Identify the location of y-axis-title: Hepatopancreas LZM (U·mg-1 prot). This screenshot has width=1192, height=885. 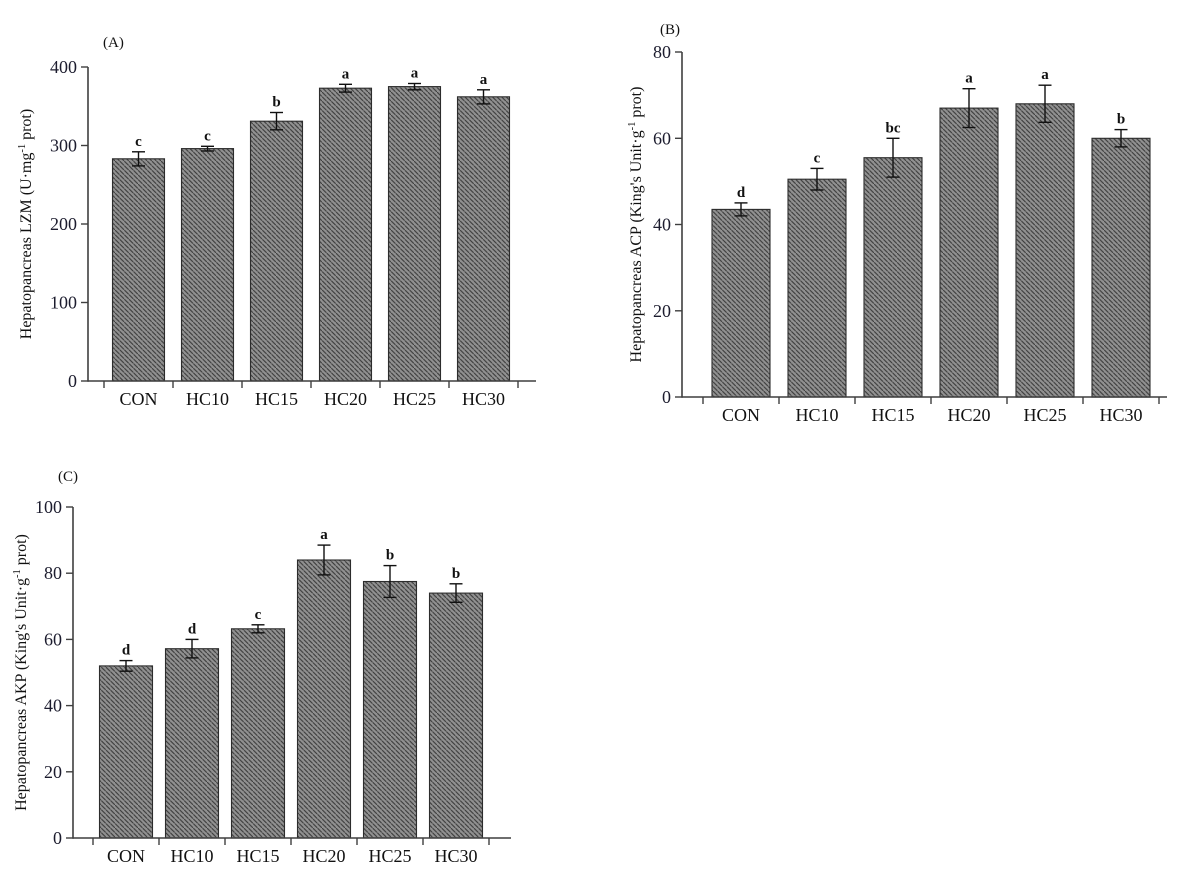
(26, 224).